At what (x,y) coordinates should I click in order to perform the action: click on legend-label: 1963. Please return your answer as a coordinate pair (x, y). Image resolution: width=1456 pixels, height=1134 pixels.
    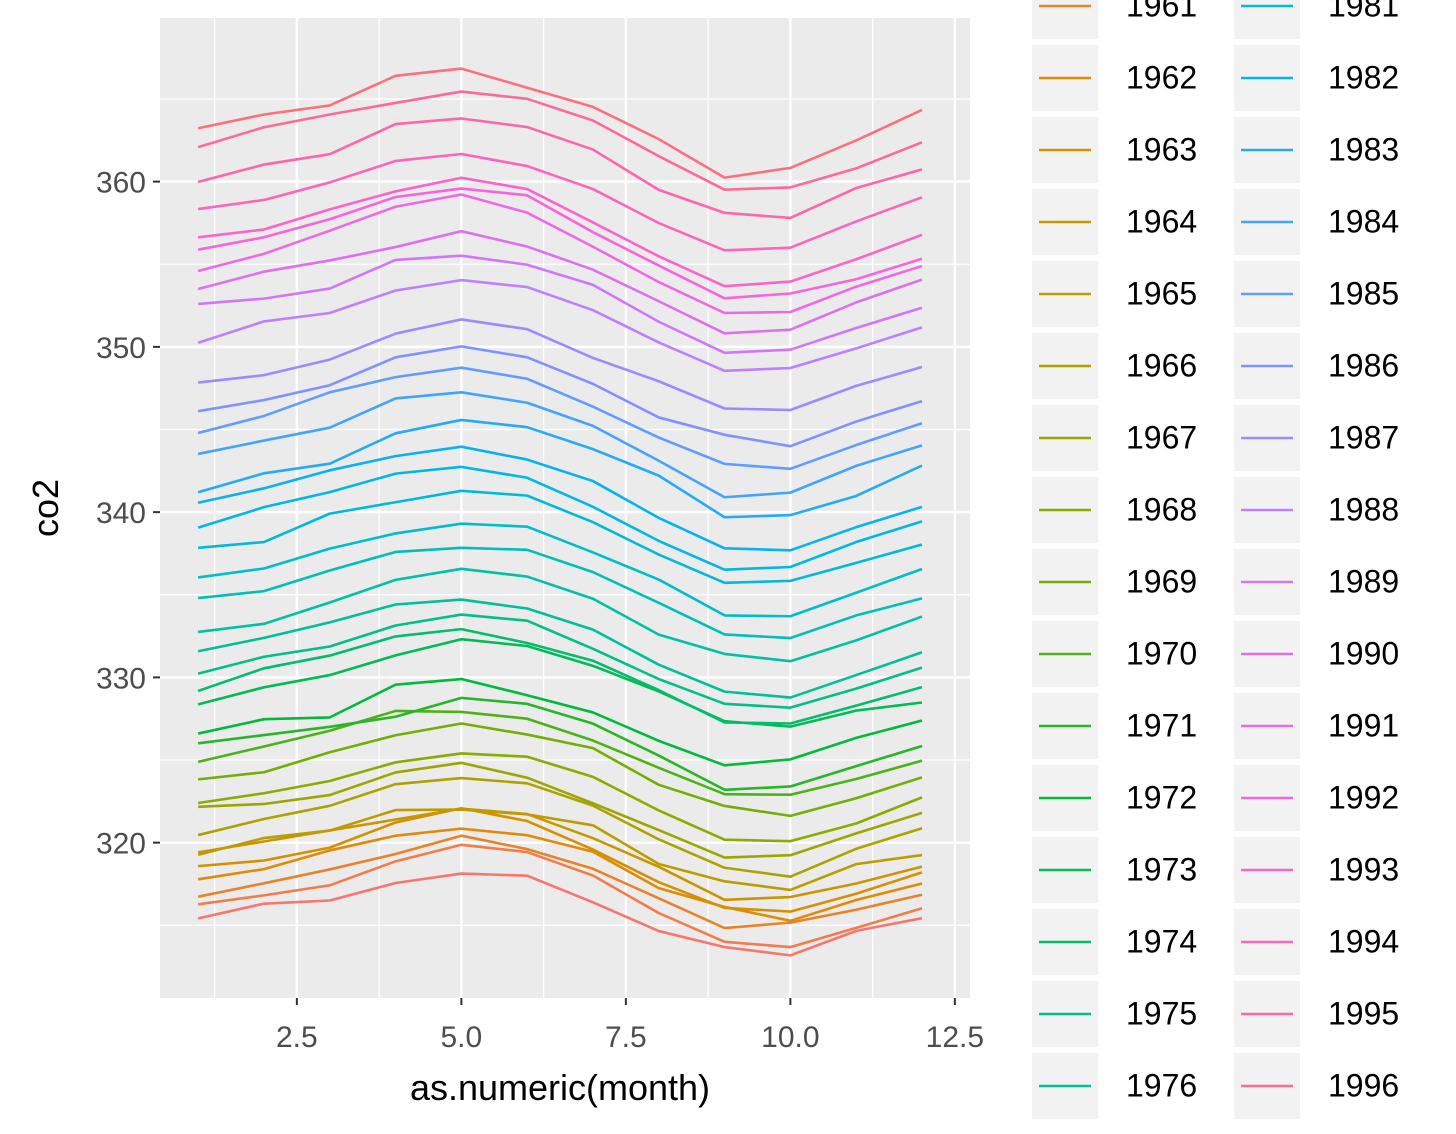
    Looking at the image, I should click on (1161, 149).